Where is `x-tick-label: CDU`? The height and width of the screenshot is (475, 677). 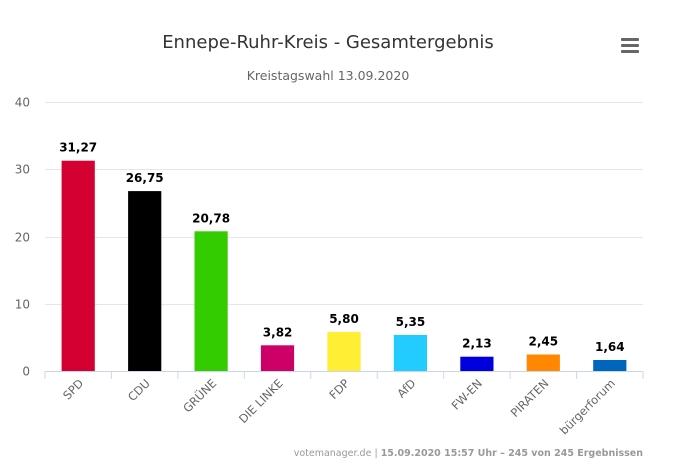 x-tick-label: CDU is located at coordinates (139, 390).